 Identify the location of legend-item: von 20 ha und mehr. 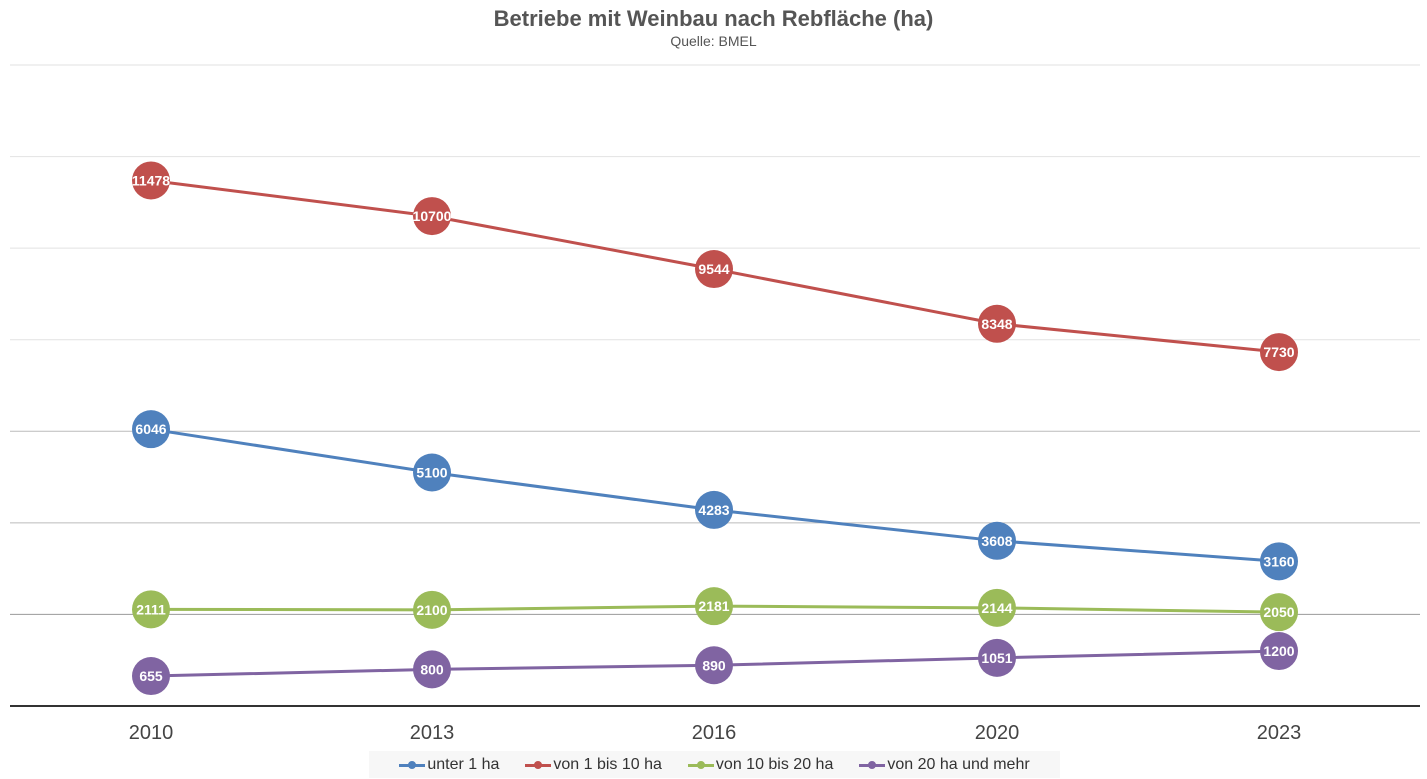
(944, 764).